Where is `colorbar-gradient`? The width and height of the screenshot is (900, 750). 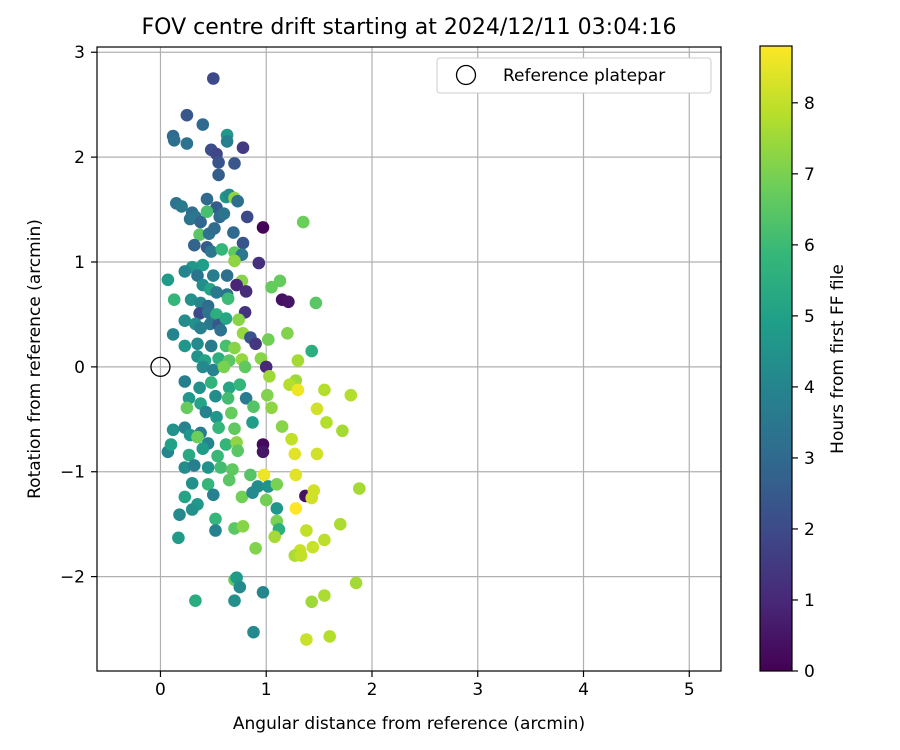
colorbar-gradient is located at coordinates (776, 358).